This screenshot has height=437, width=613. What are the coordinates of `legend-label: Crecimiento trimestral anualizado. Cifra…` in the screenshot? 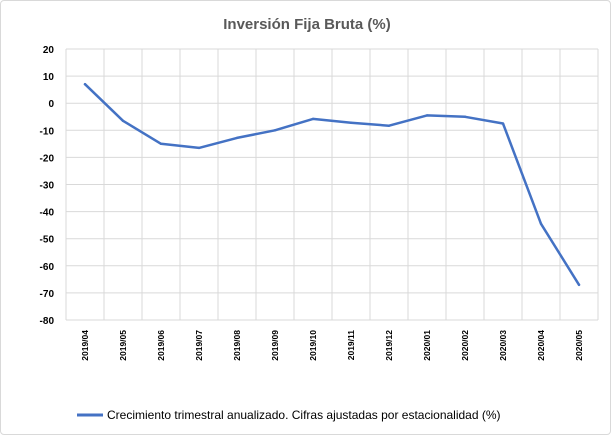 It's located at (304, 415).